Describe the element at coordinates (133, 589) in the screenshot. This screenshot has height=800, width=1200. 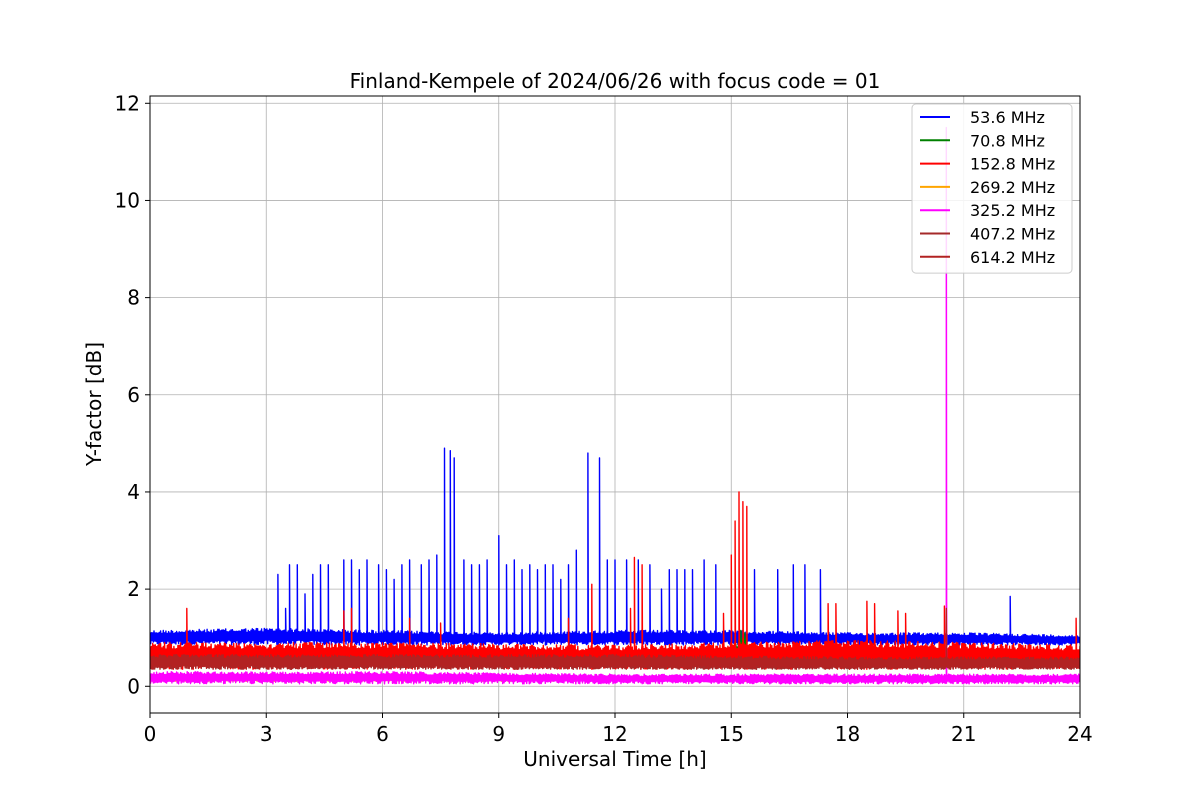
I see `y-tick-label: 2` at that location.